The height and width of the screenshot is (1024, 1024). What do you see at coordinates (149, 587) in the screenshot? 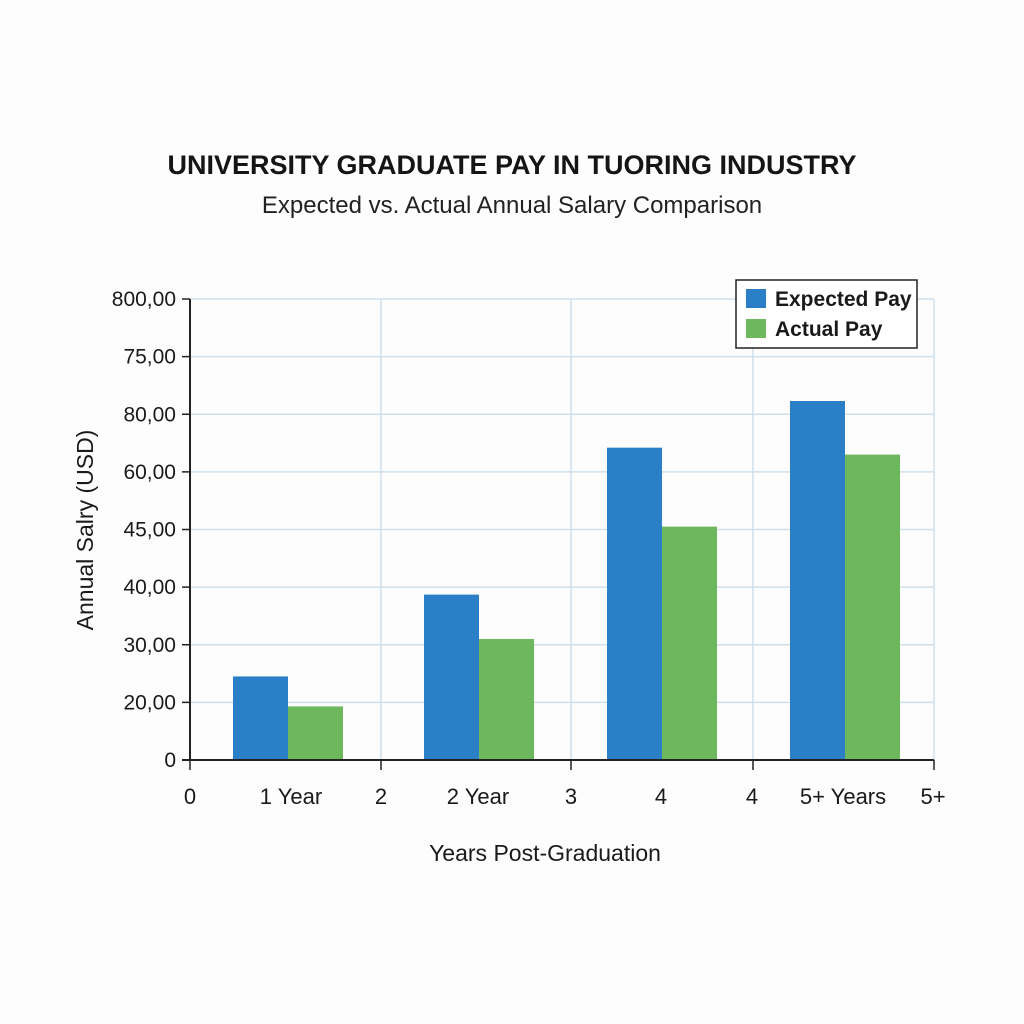
I see `y-tick-label: 40,00` at bounding box center [149, 587].